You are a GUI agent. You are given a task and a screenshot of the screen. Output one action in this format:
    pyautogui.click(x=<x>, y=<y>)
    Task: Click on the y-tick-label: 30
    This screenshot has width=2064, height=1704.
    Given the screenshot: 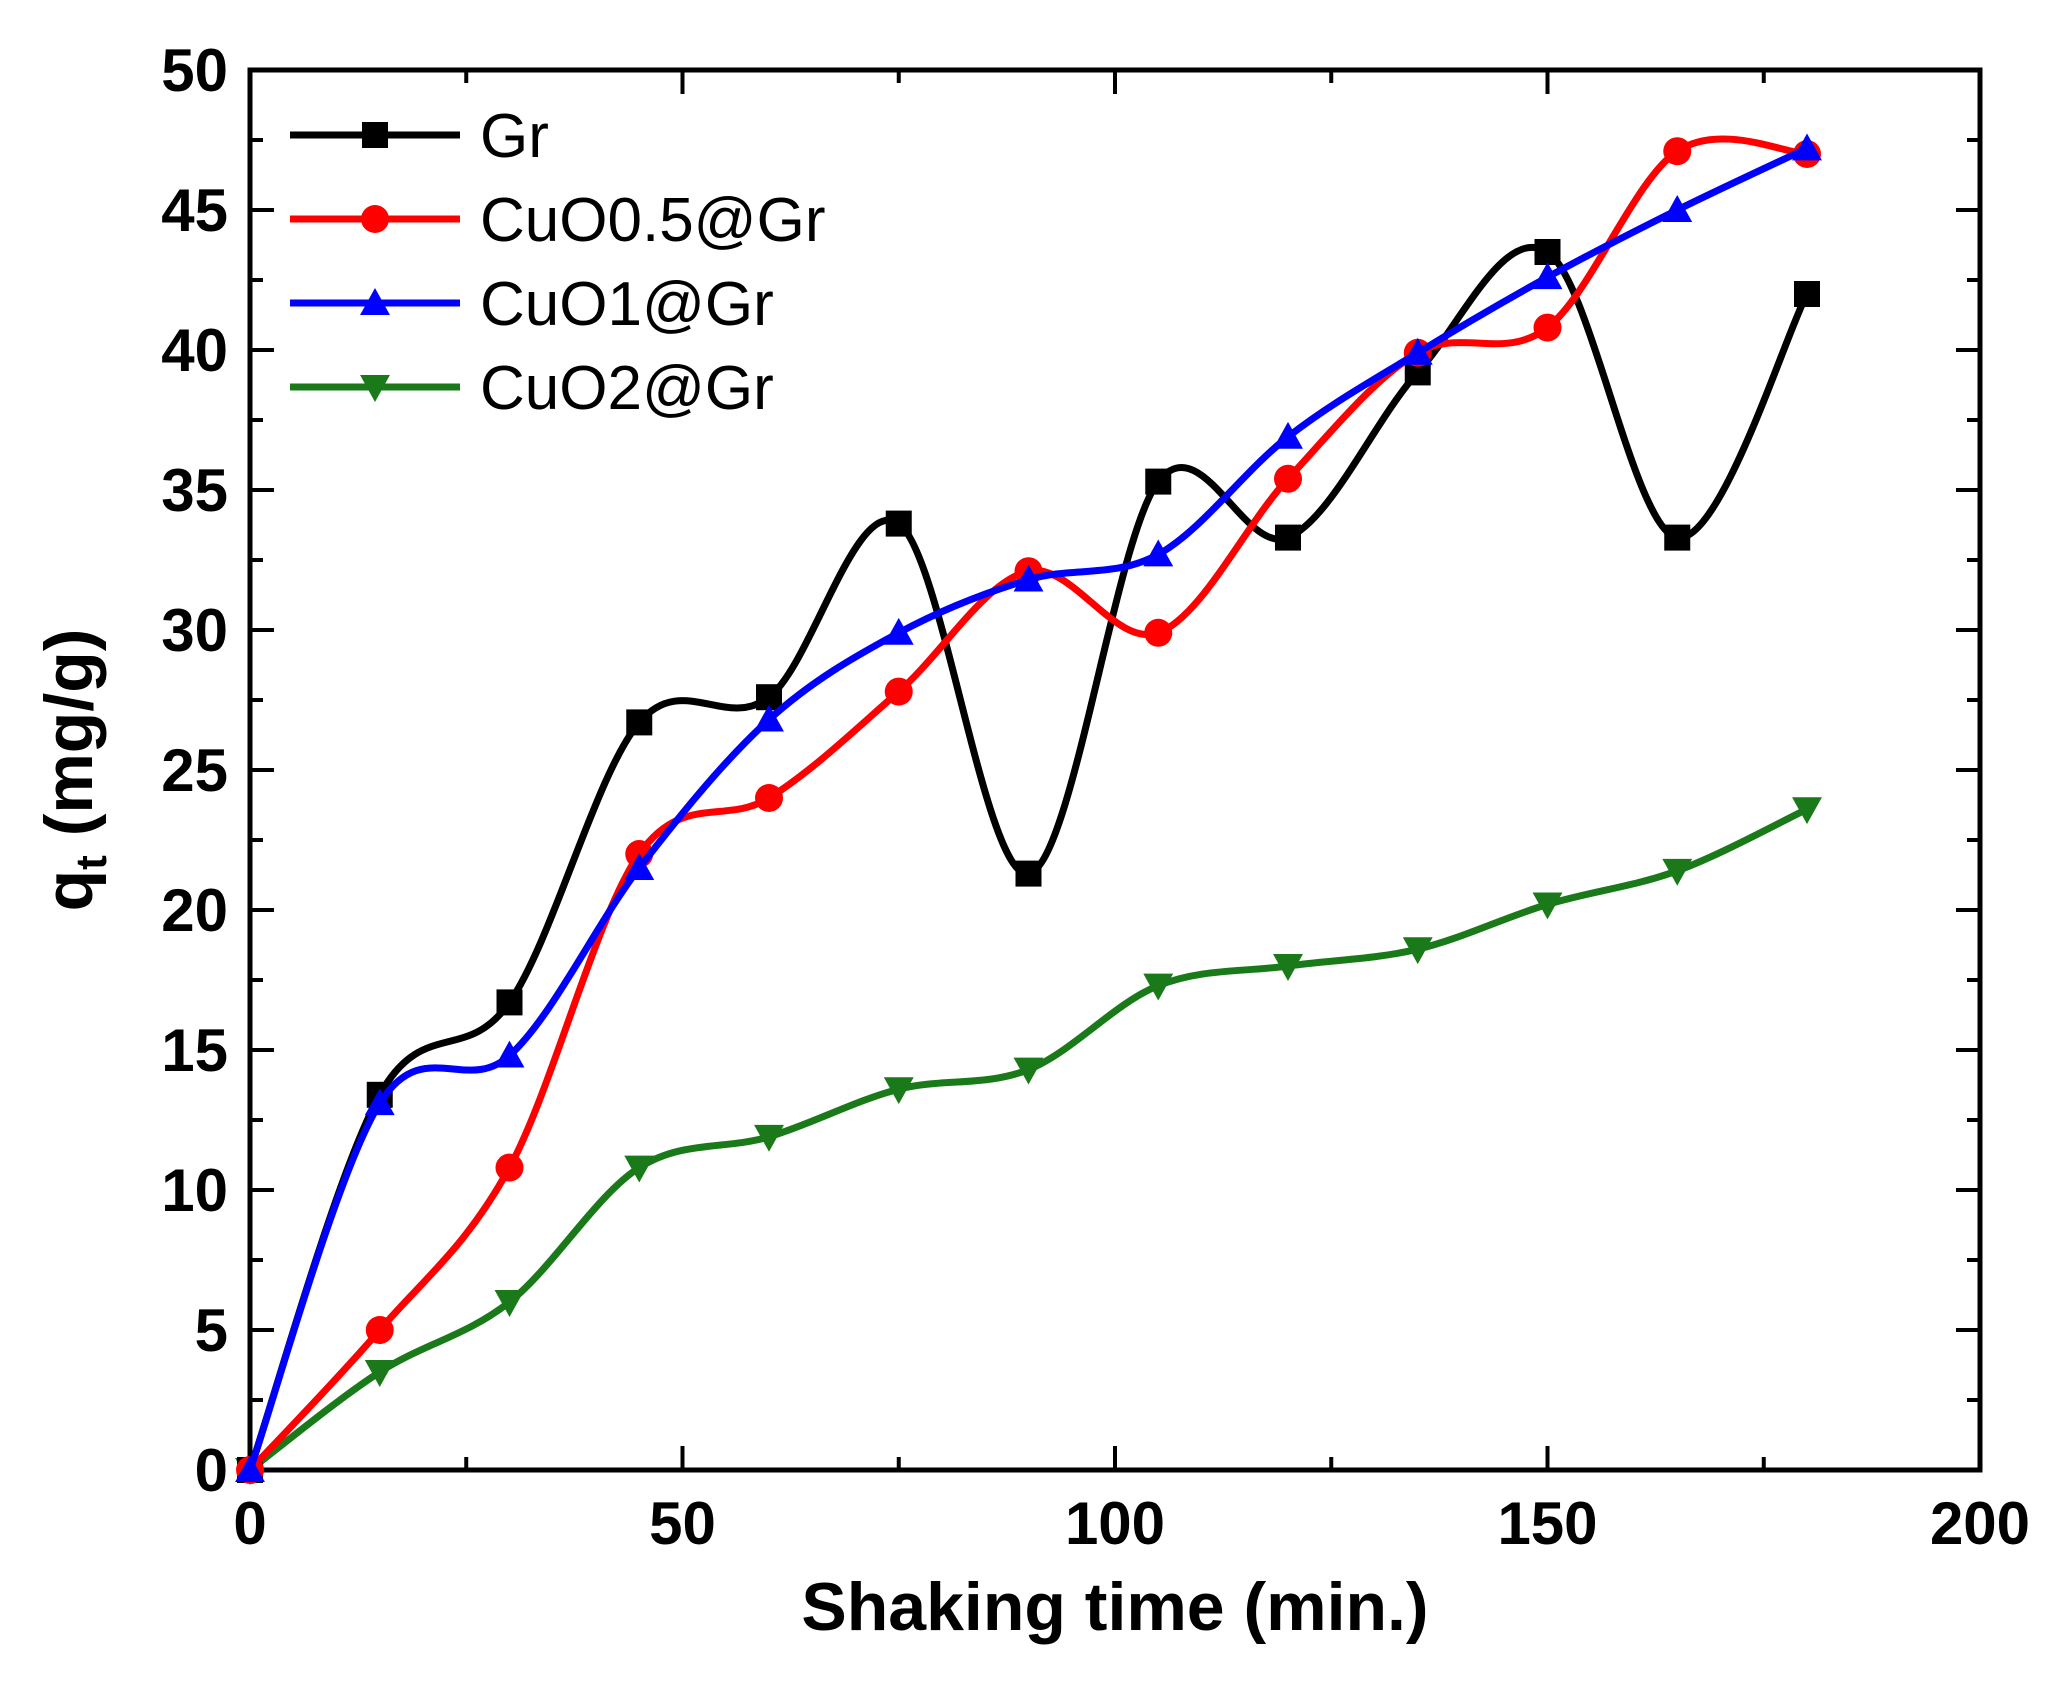 What is the action you would take?
    pyautogui.click(x=194, y=630)
    